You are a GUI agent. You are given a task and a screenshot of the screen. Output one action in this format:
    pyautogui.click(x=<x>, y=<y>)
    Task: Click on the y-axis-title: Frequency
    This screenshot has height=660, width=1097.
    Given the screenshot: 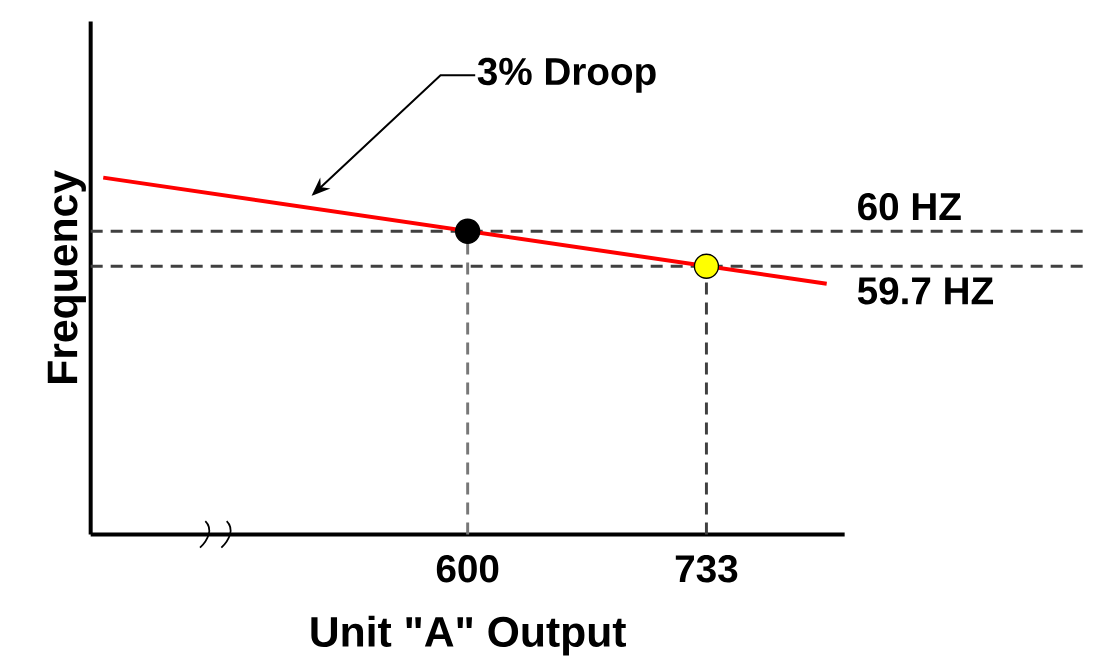 What is the action you would take?
    pyautogui.click(x=66, y=276)
    